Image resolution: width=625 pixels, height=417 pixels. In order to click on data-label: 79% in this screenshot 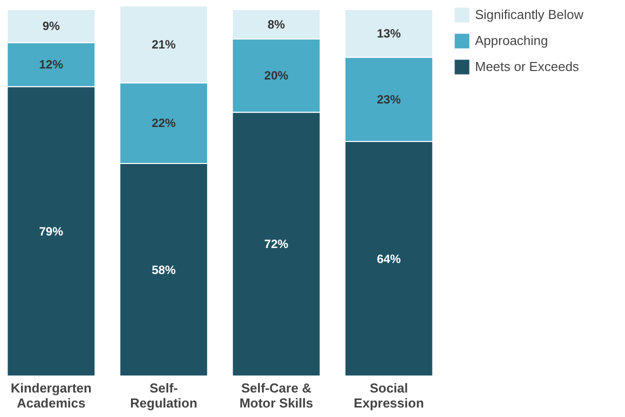, I will do `click(51, 231)`.